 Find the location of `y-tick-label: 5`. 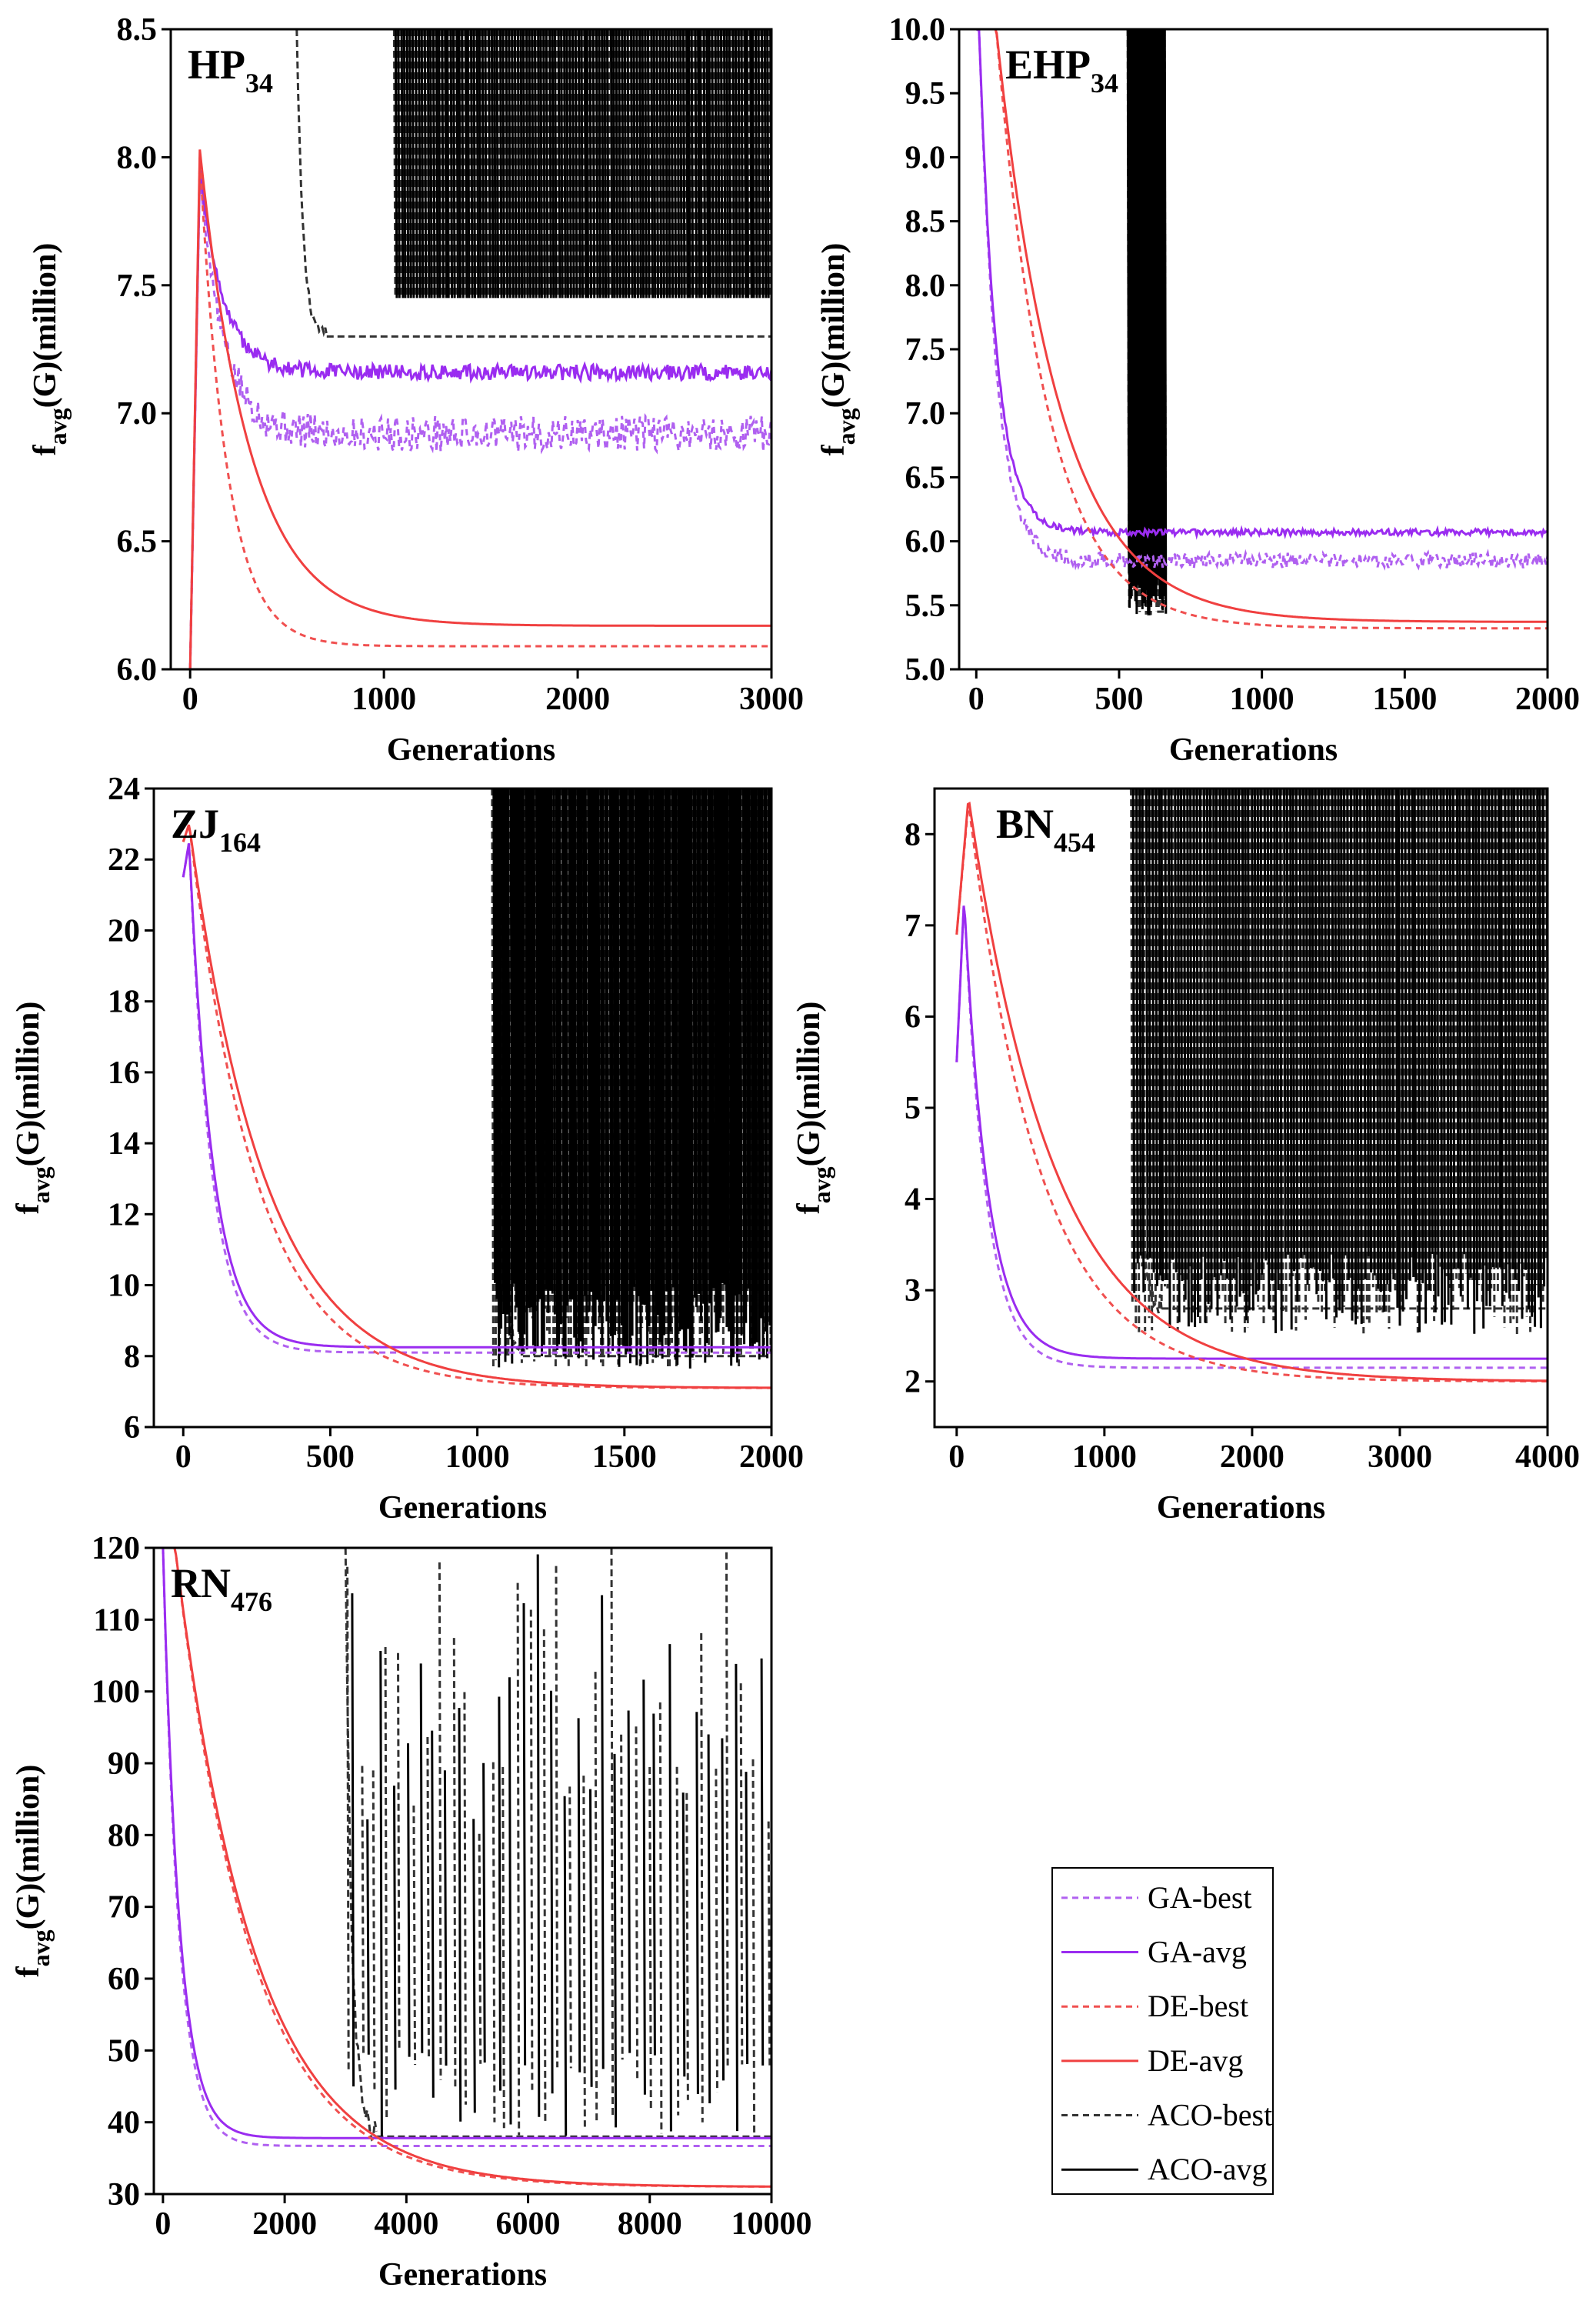

y-tick-label: 5 is located at coordinates (913, 1108).